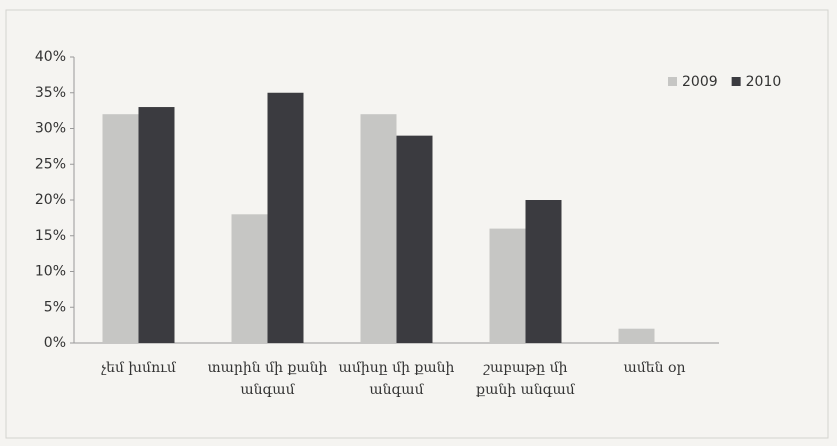 Image resolution: width=837 pixels, height=446 pixels. I want to click on y-tick-label: 35%, so click(50, 93).